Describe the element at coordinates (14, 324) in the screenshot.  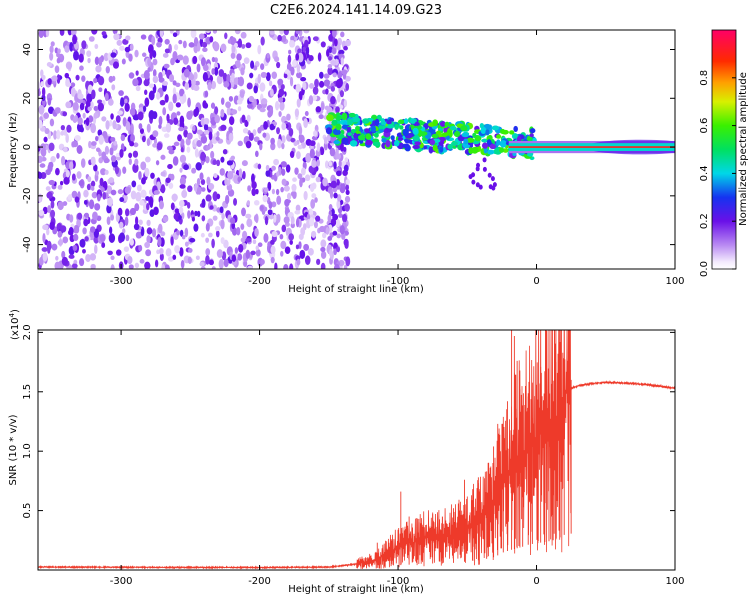
I see `snr-multiplier: (x104)` at that location.